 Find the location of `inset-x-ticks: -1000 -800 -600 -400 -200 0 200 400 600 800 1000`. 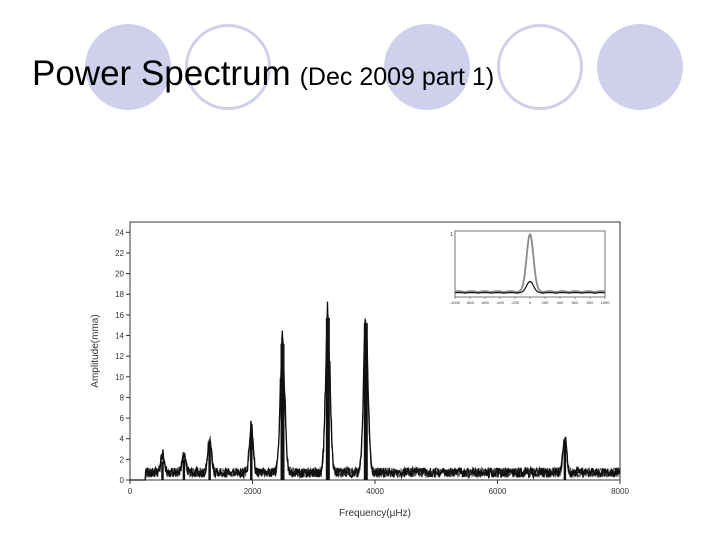

inset-x-ticks: -1000 -800 -600 -400 -200 0 200 400 600 800 1000 is located at coordinates (530, 301).